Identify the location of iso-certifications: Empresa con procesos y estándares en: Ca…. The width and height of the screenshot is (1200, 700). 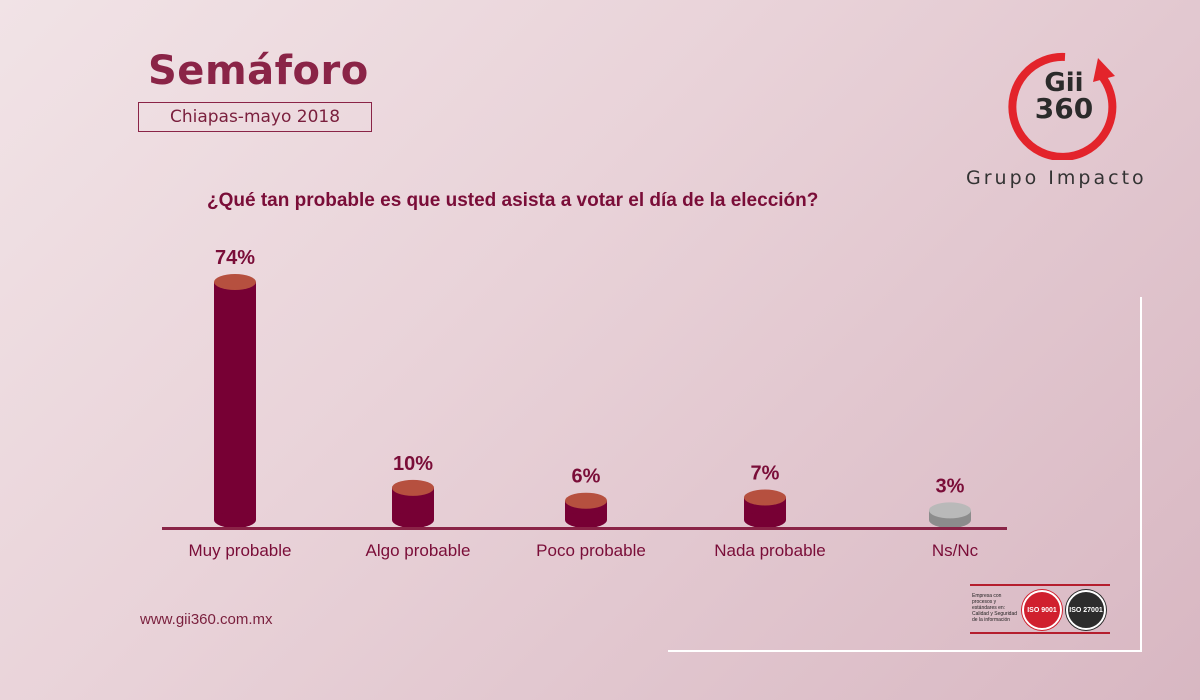
(1040, 609).